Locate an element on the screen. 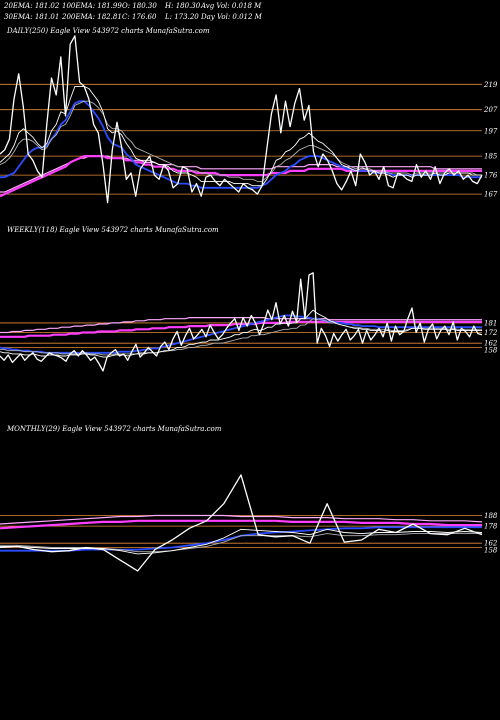 This screenshot has height=720, width=500. ema200-stat: 200EMA: 182.81 is located at coordinates (92, 17).